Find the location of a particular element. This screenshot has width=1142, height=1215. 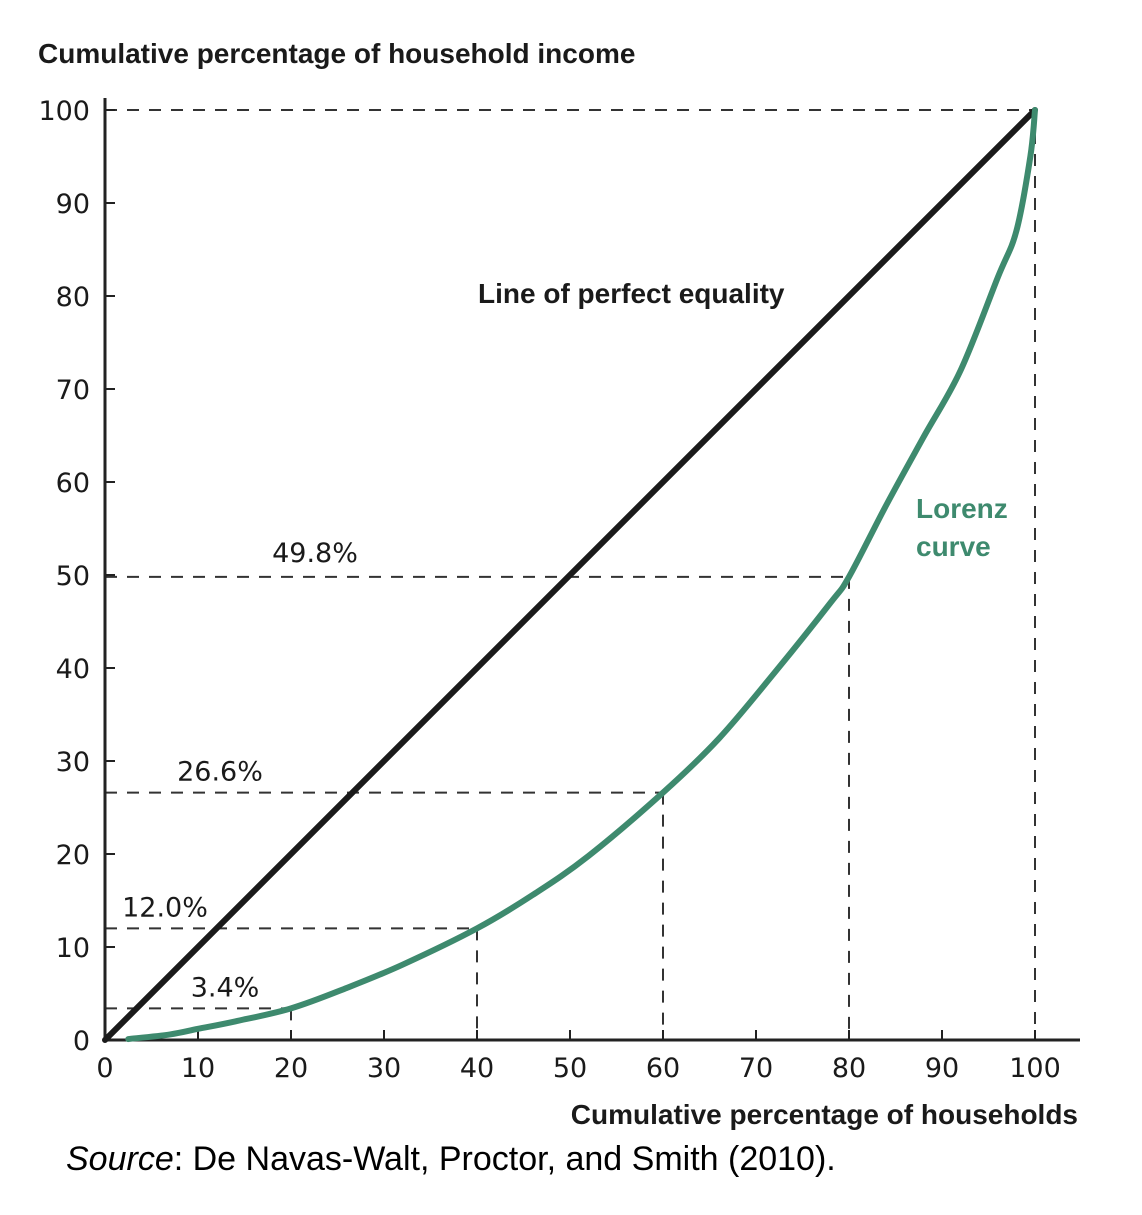

y-tick-label: 30 is located at coordinates (73, 762).